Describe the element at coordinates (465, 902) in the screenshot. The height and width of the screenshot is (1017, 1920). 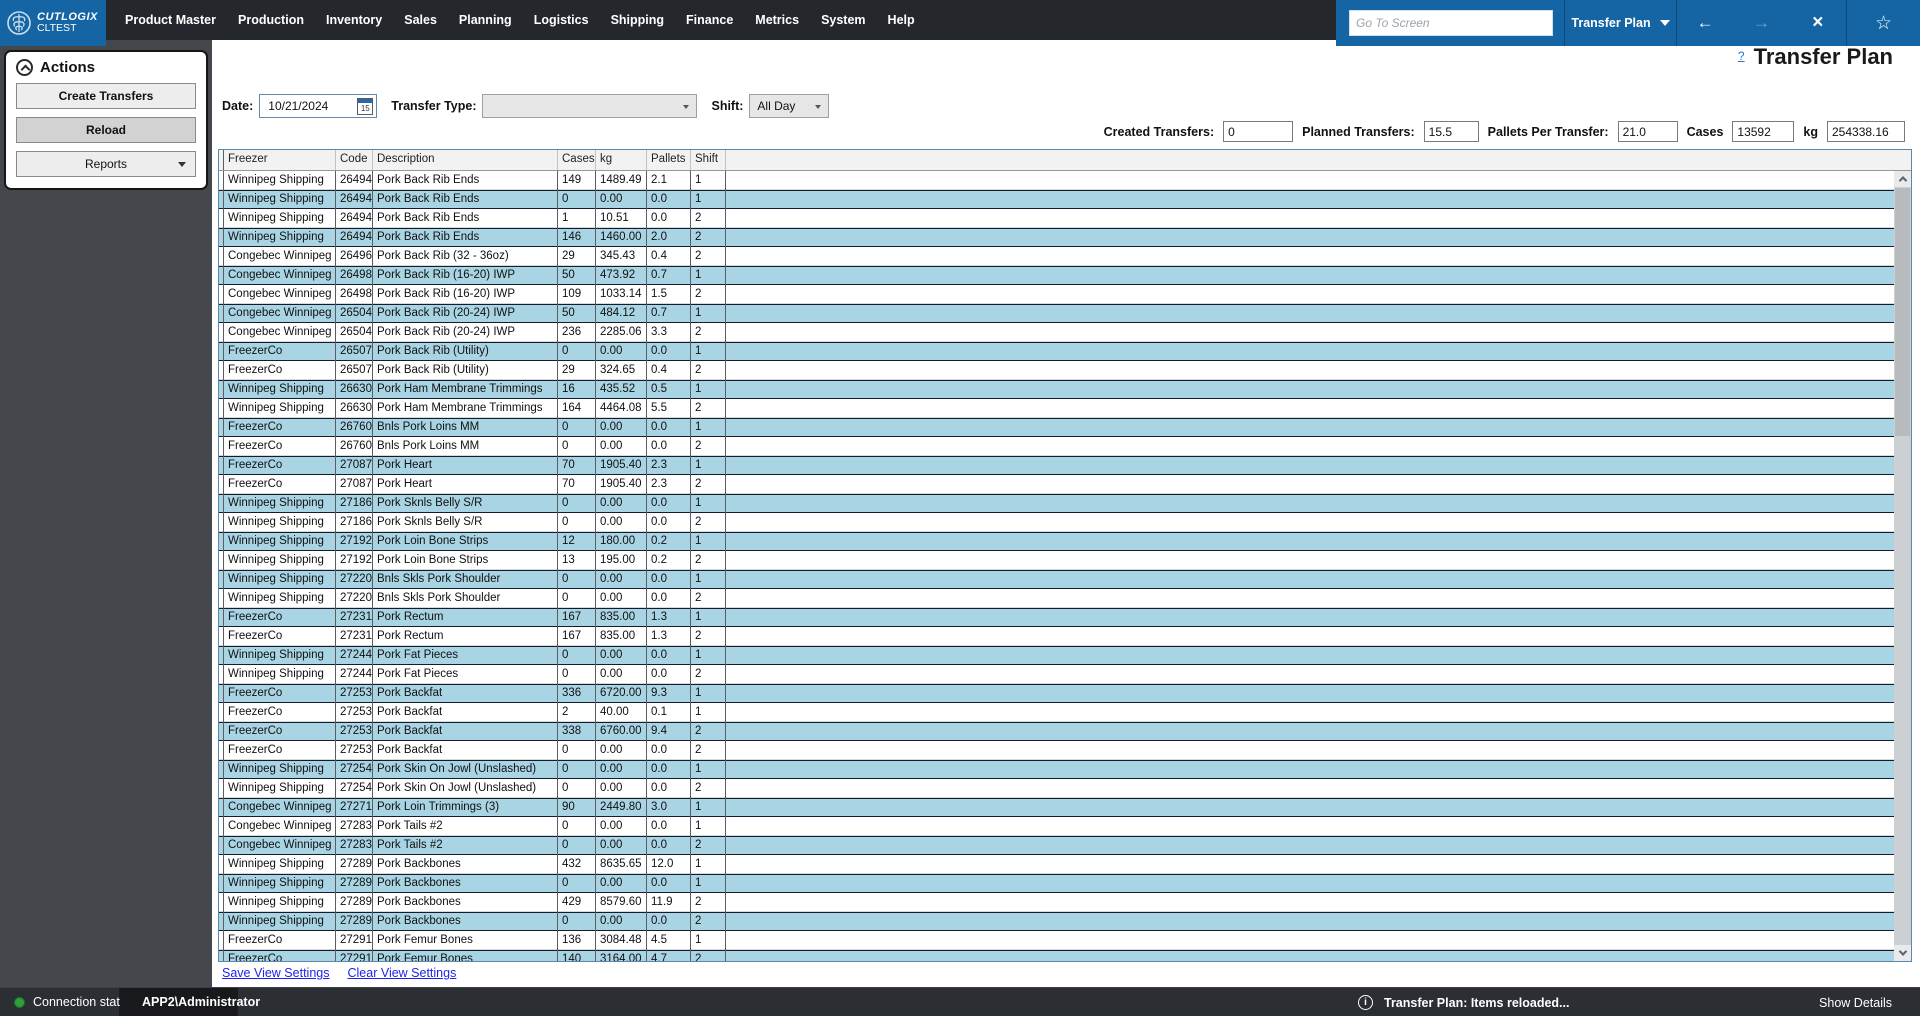
I see `cell-description: Pork Backbones` at that location.